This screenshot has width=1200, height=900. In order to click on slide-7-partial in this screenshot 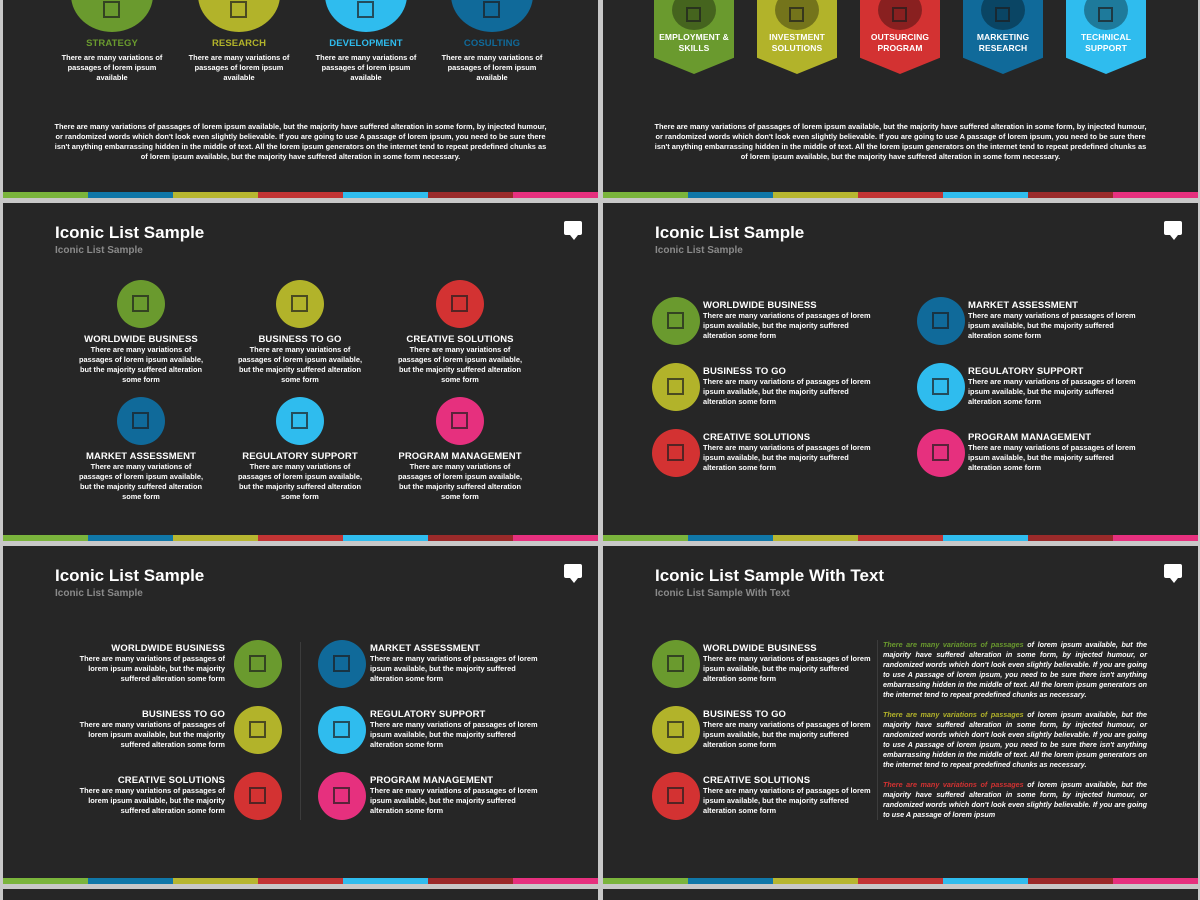, I will do `click(300, 894)`.